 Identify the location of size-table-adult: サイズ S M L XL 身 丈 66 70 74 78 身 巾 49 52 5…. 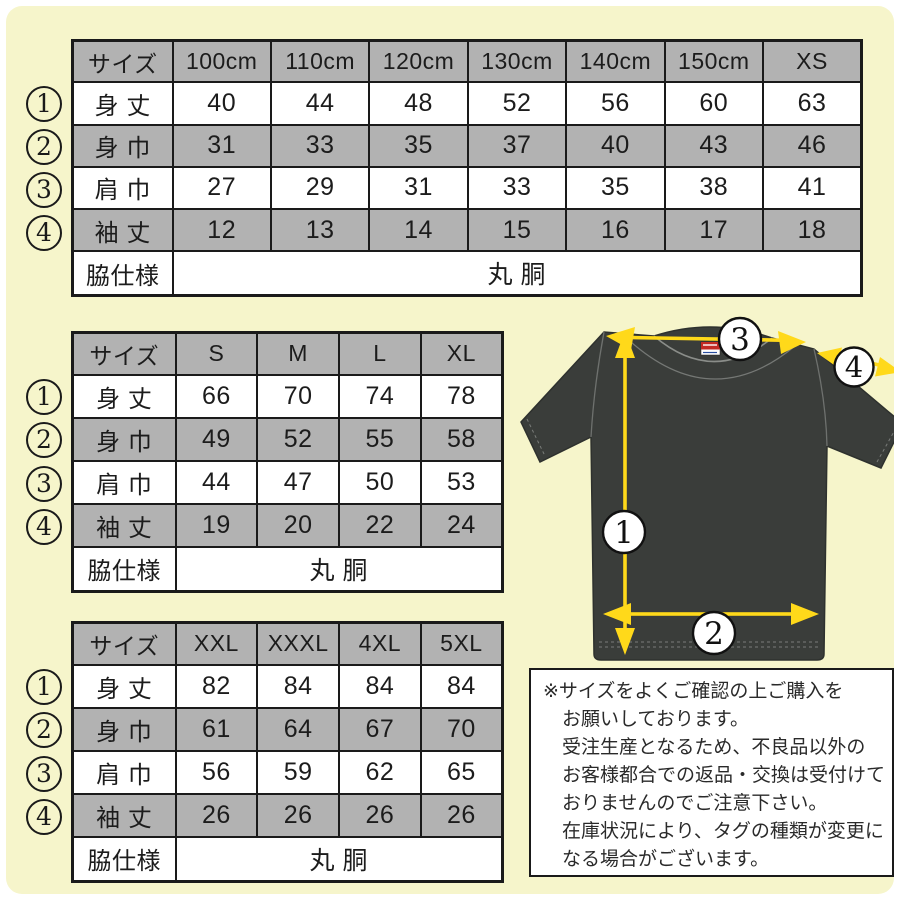
(287, 462).